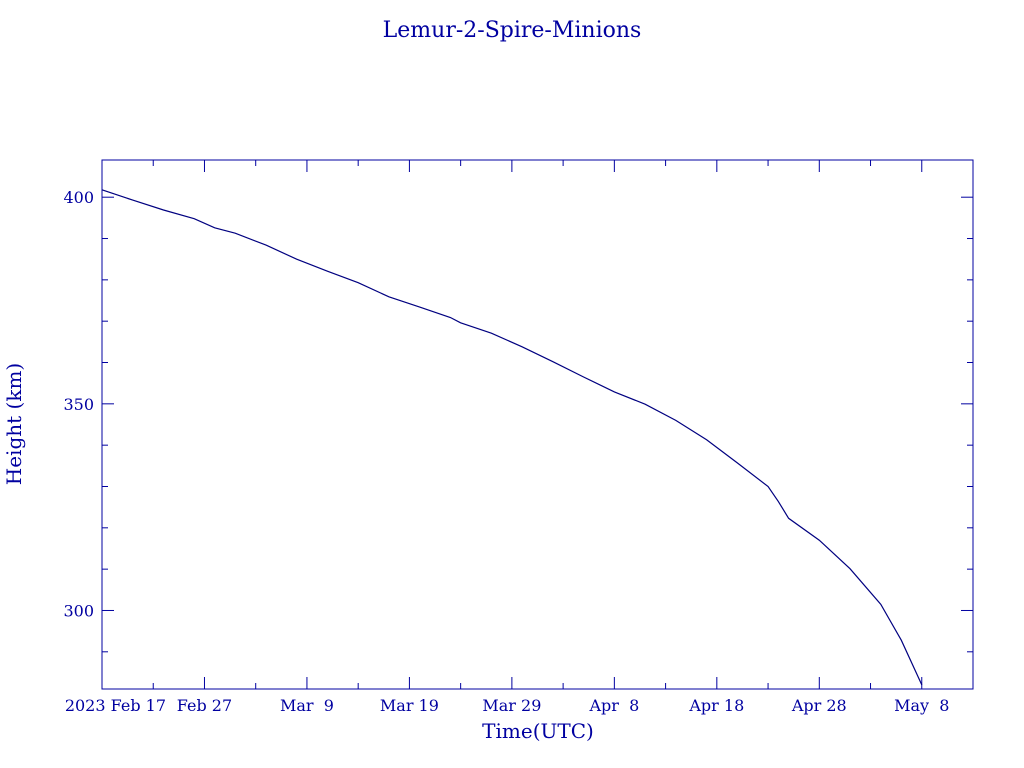  Describe the element at coordinates (409, 705) in the screenshot. I see `x-tick-label: Mar 19` at that location.